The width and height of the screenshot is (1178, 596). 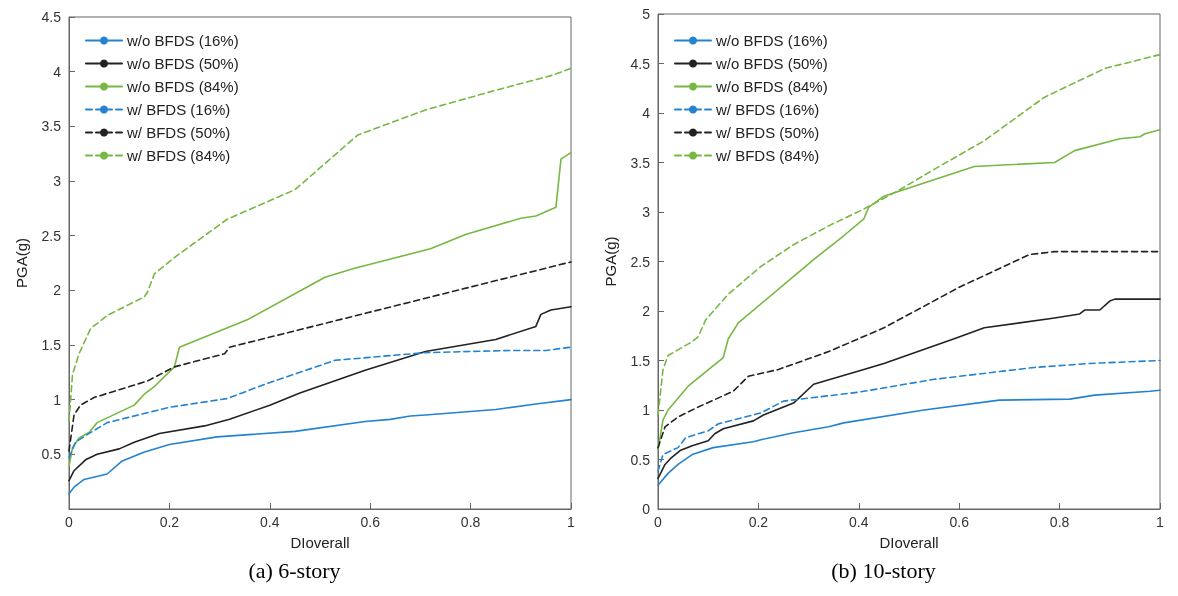 What do you see at coordinates (646, 509) in the screenshot?
I see `y-tick-label: 0` at bounding box center [646, 509].